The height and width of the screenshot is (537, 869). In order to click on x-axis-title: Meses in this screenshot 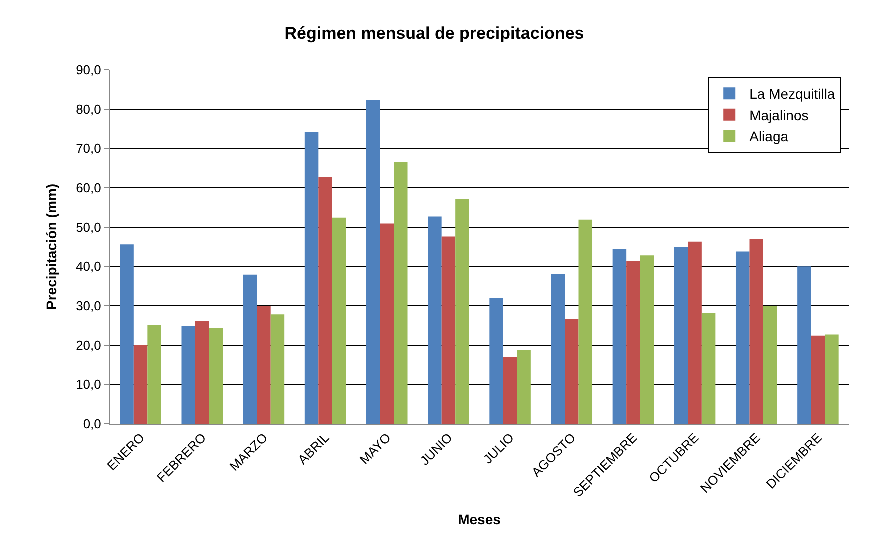, I will do `click(480, 519)`.